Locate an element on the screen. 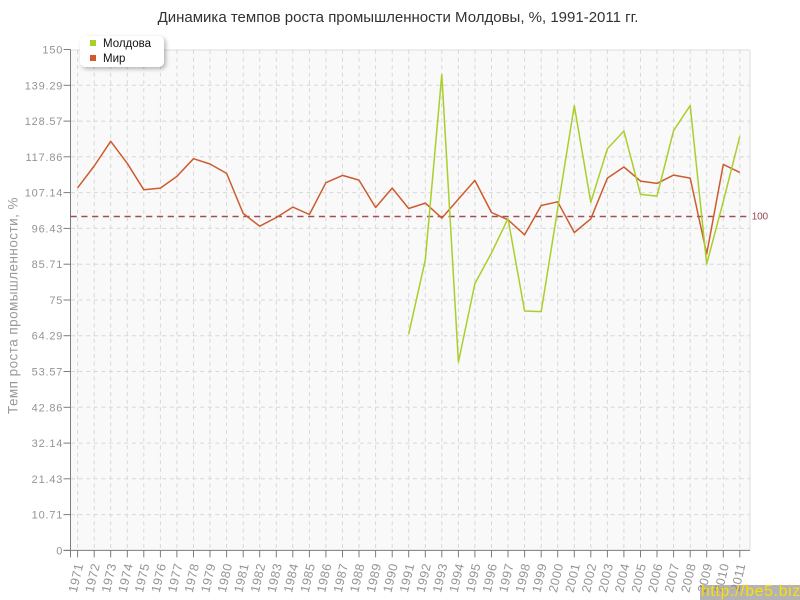 The height and width of the screenshot is (600, 800). svg-text: 117.86 is located at coordinates (45, 158).